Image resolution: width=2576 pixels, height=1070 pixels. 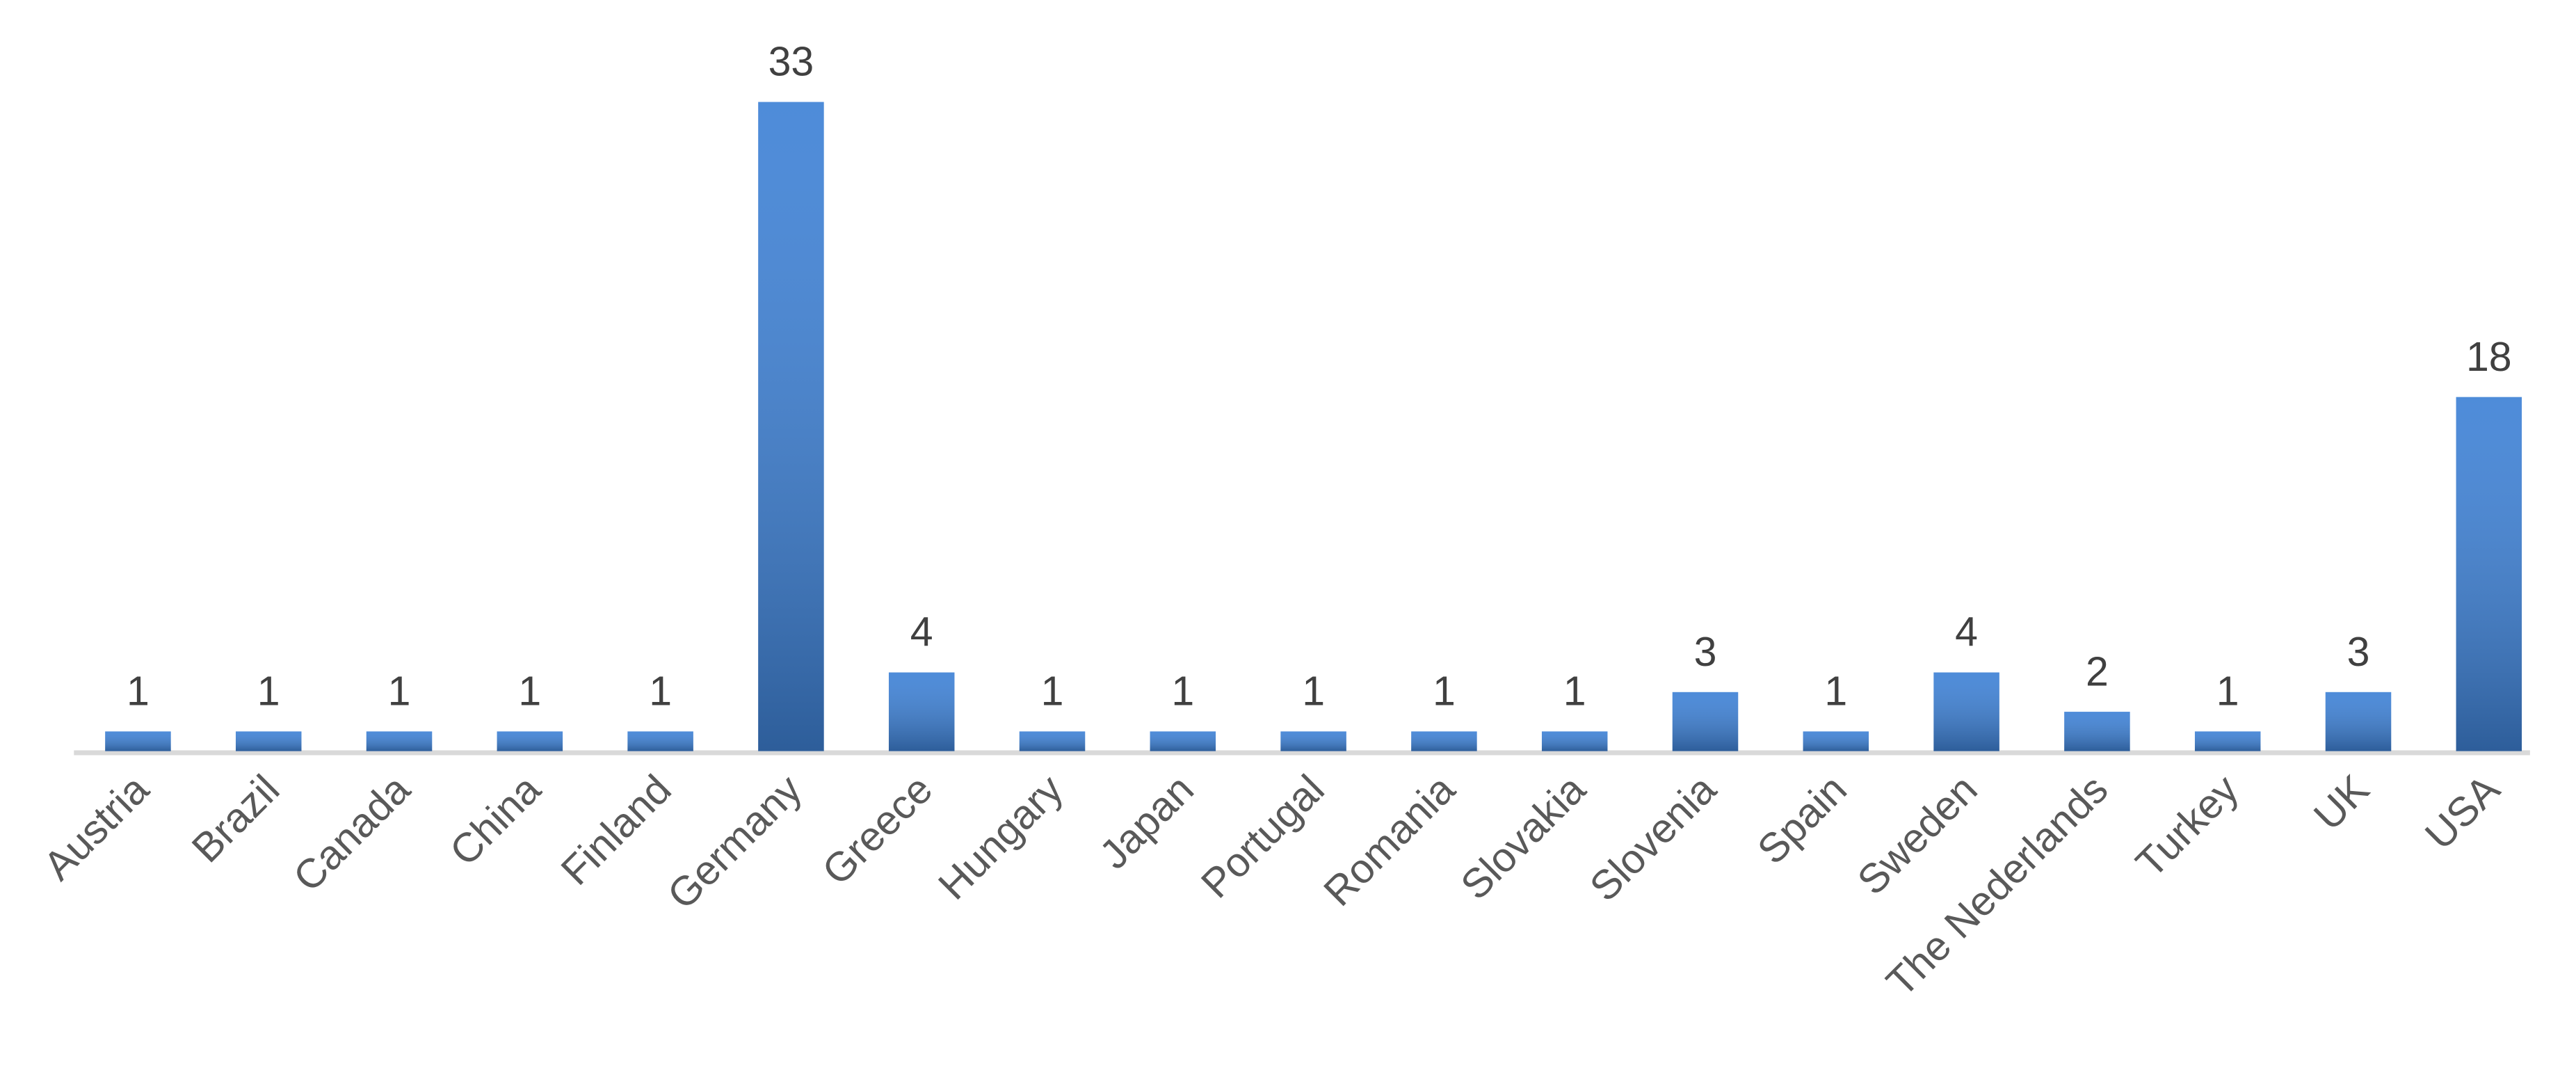 What do you see at coordinates (1146, 821) in the screenshot?
I see `x-tick-label: Japan` at bounding box center [1146, 821].